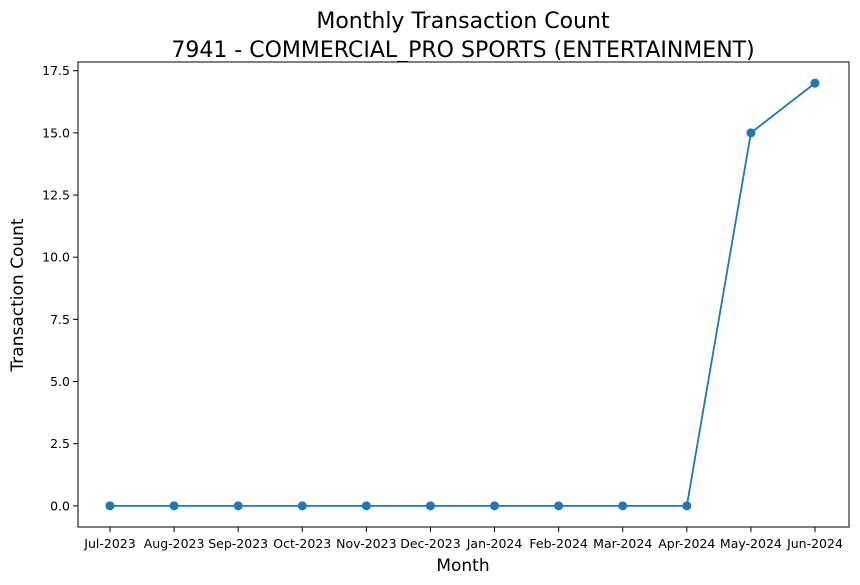 The image size is (860, 585). Describe the element at coordinates (494, 543) in the screenshot. I see `x-tick-label: Jan-2024` at that location.